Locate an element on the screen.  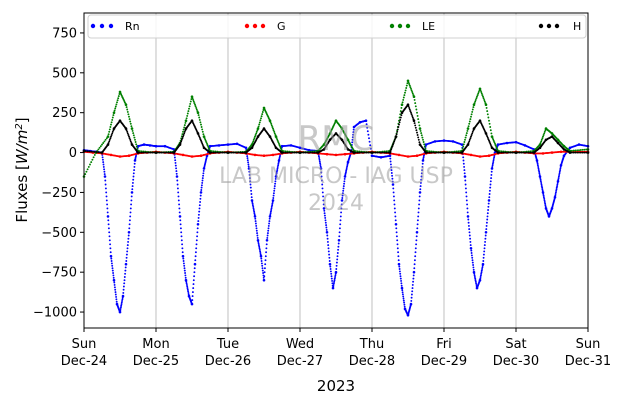
legend-marker-le is located at coordinates (392, 26).